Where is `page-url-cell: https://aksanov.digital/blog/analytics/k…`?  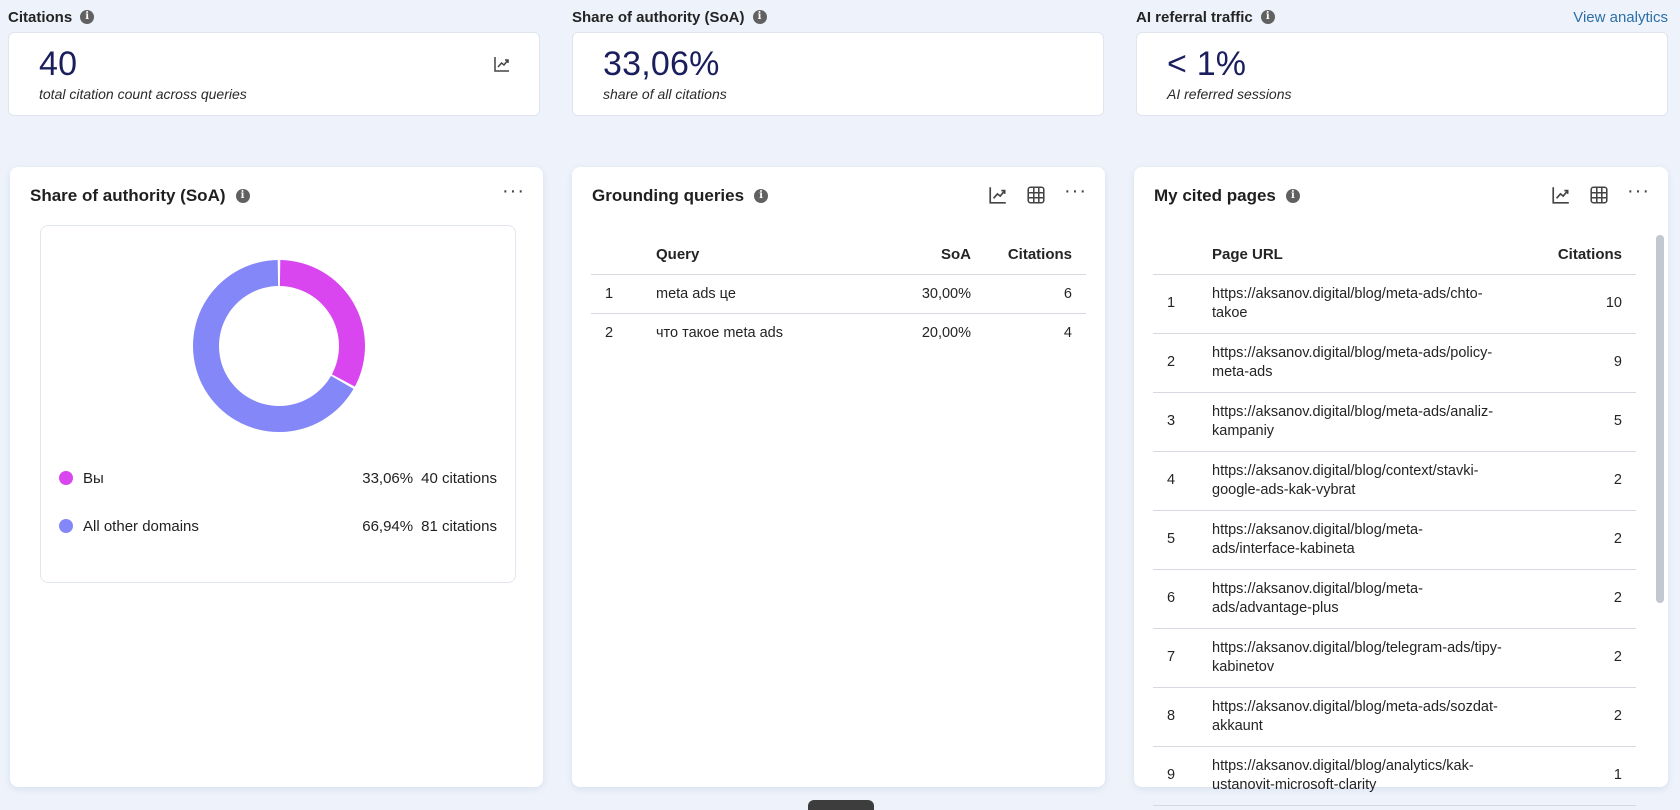
page-url-cell: https://aksanov.digital/blog/analytics/k… is located at coordinates (1377, 776).